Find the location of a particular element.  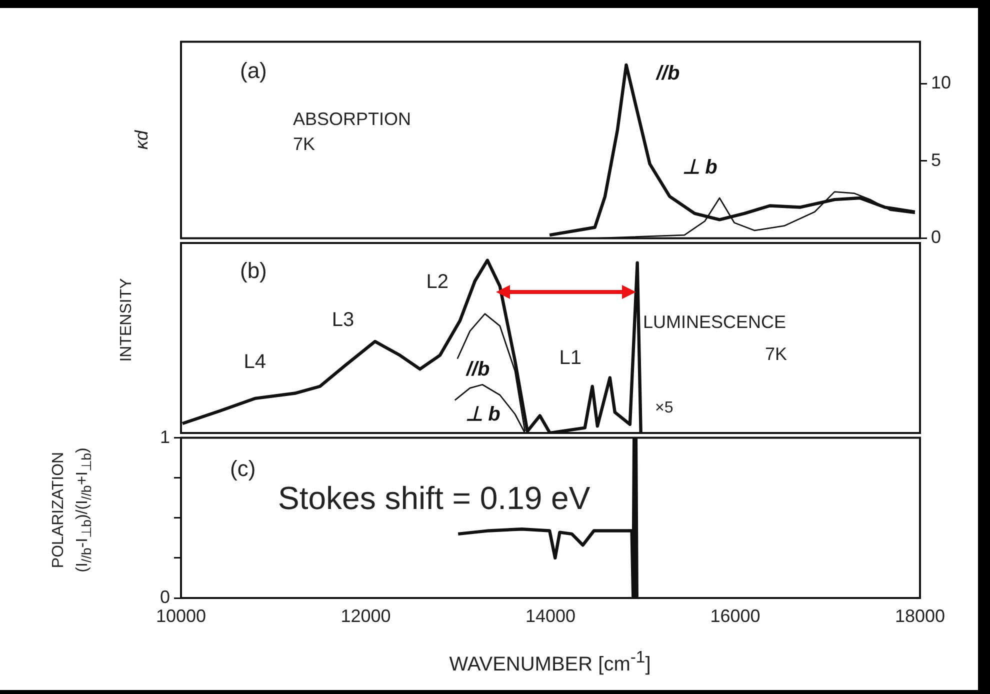

annotation: ABSORPTION 7K is located at coordinates (352, 131).